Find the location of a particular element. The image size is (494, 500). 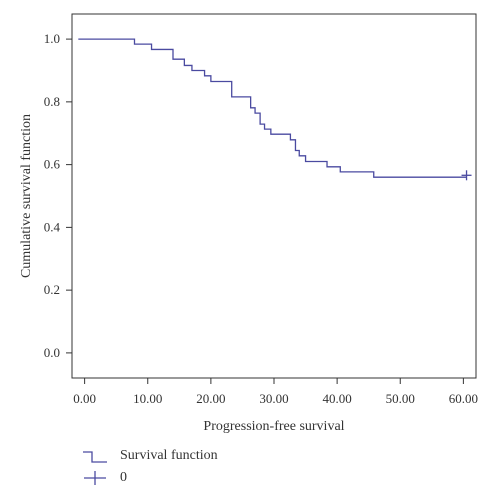

legend-item-censored: 0 is located at coordinates (149, 478).